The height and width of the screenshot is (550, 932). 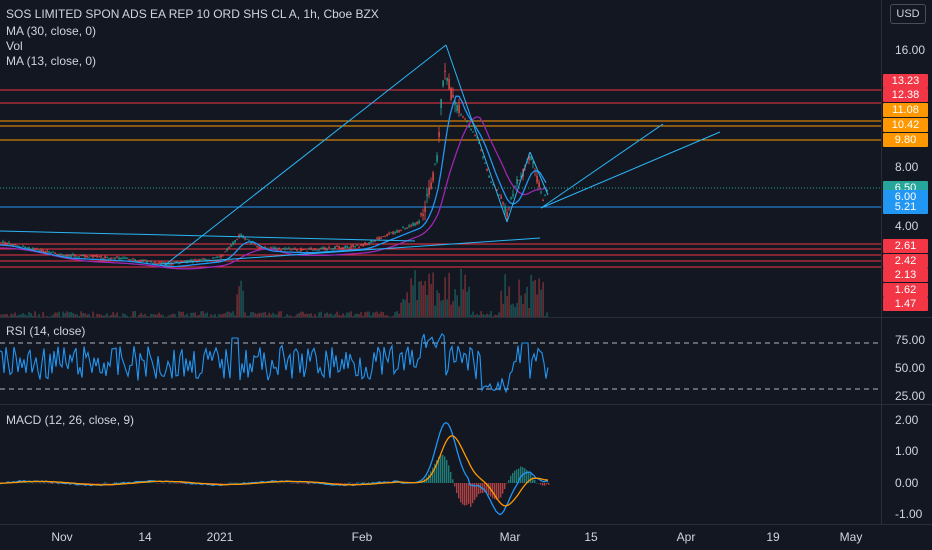 I want to click on indicator-volume-label: Vol, so click(x=14, y=46).